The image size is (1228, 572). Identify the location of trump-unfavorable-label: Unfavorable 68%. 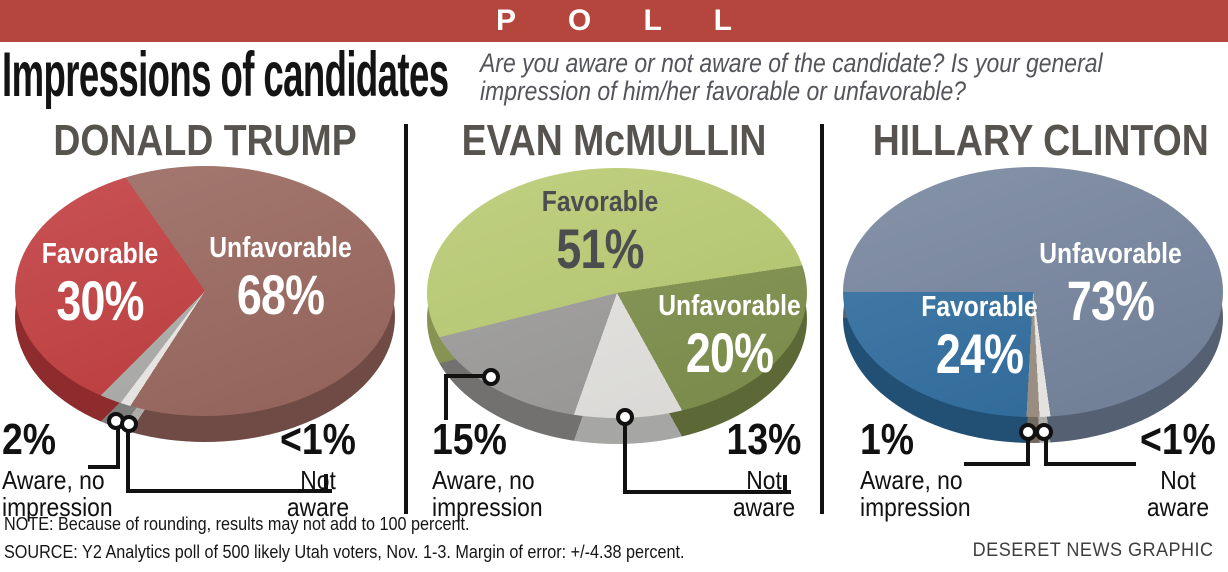
(280, 279).